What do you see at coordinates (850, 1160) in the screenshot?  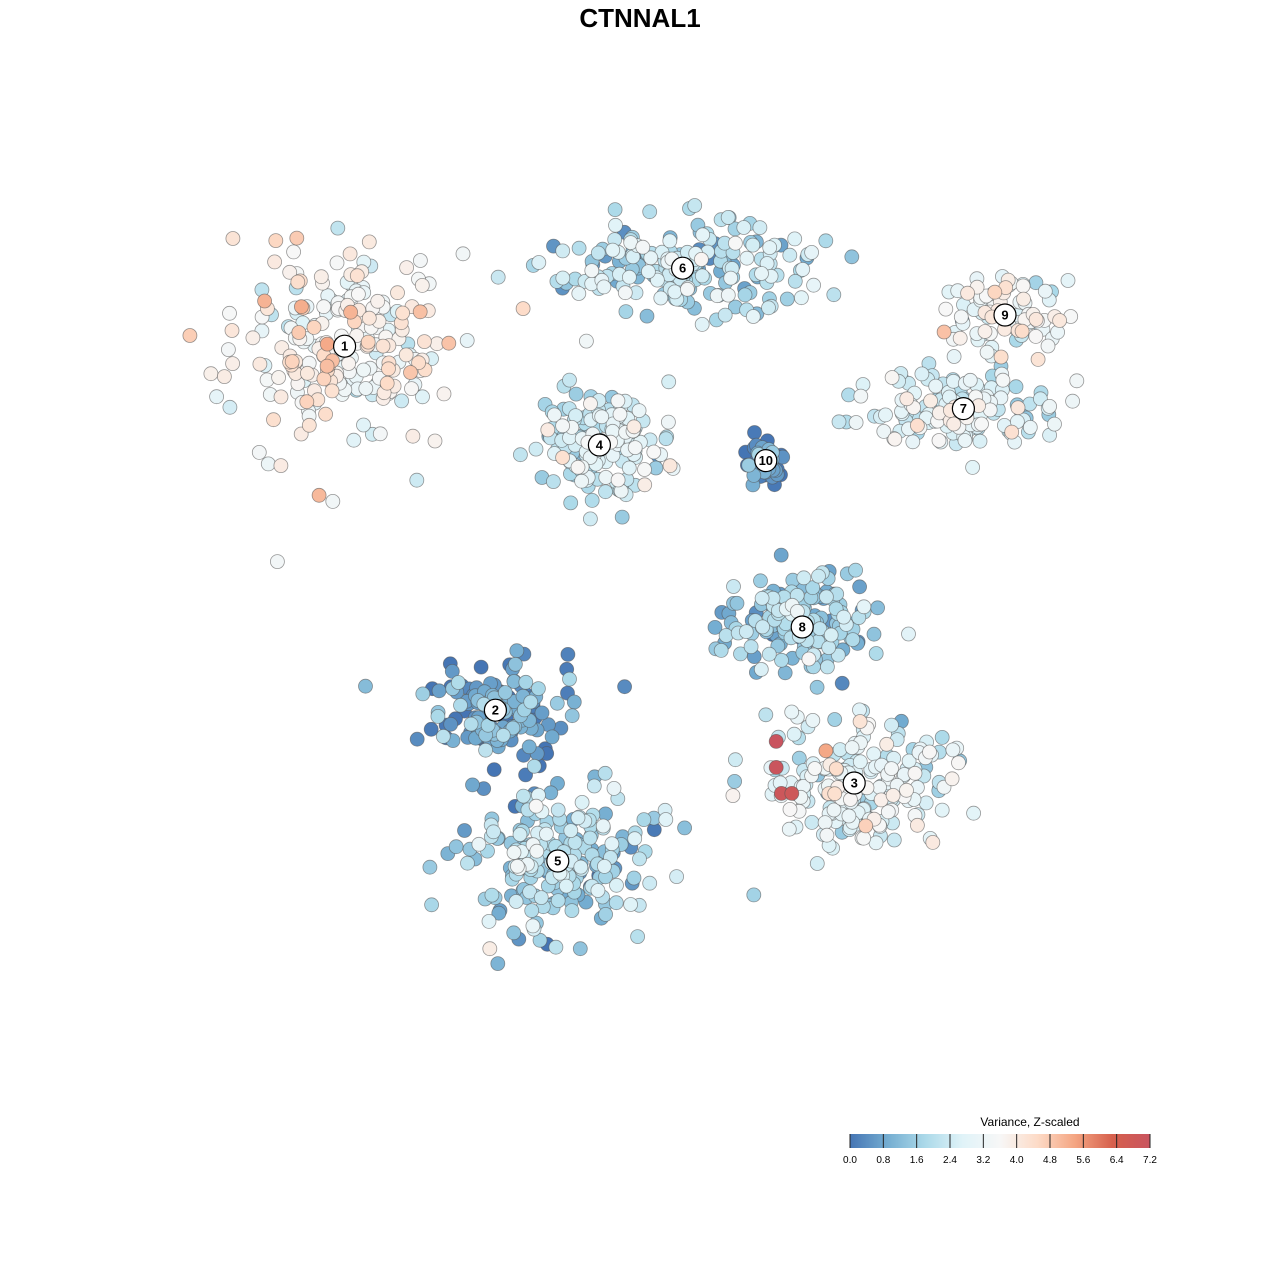 I see `legend-tick-label: 0.0` at bounding box center [850, 1160].